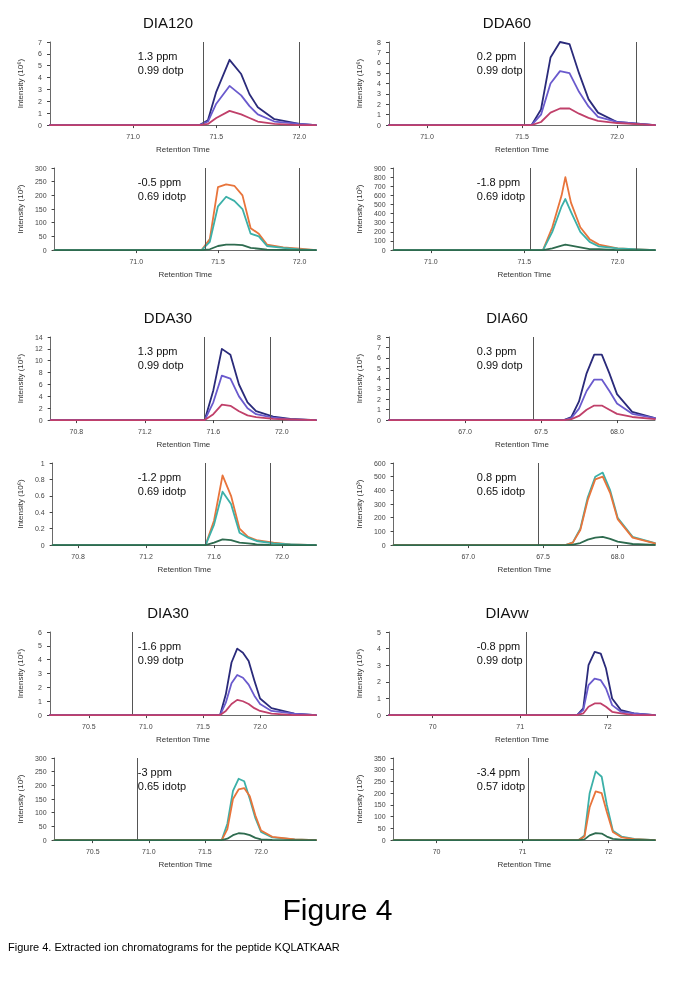 This screenshot has height=1005, width=675. What do you see at coordinates (159, 476) in the screenshot?
I see `annotation: -1.2 ppm` at bounding box center [159, 476].